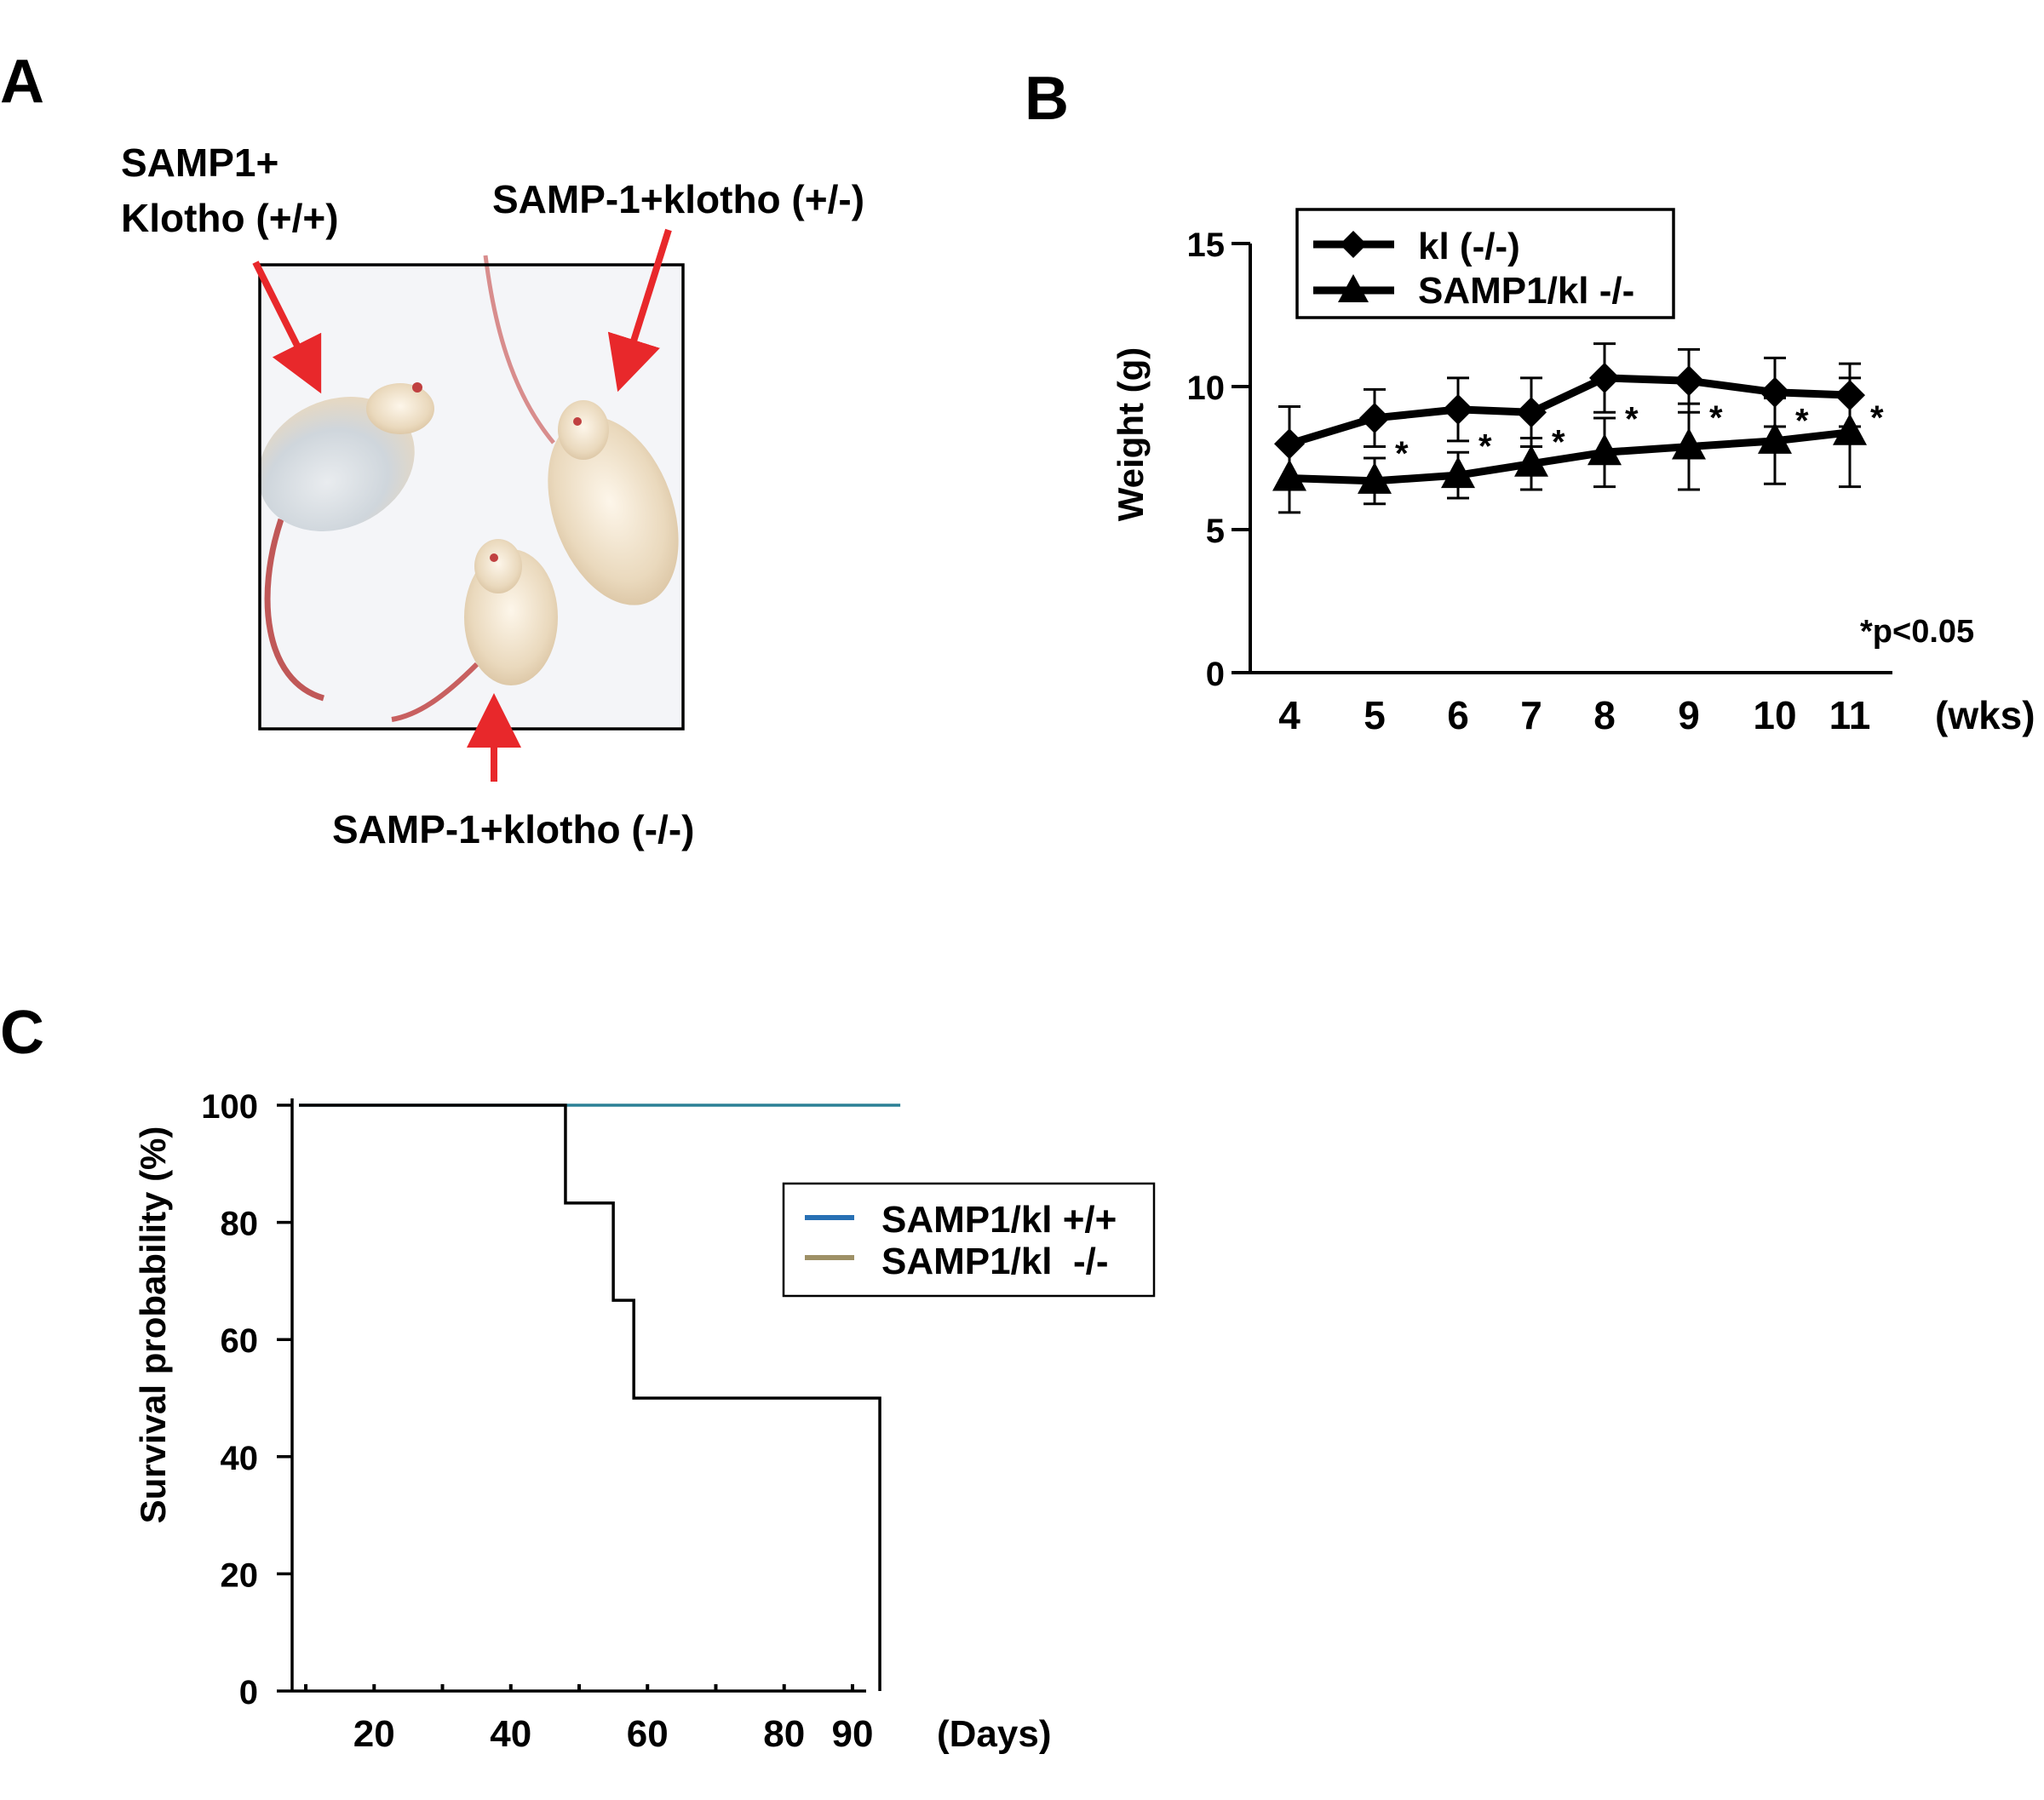 This screenshot has height=1800, width=2044. Describe the element at coordinates (1206, 388) in the screenshot. I see `chart-b-y-tick-label: 10` at that location.